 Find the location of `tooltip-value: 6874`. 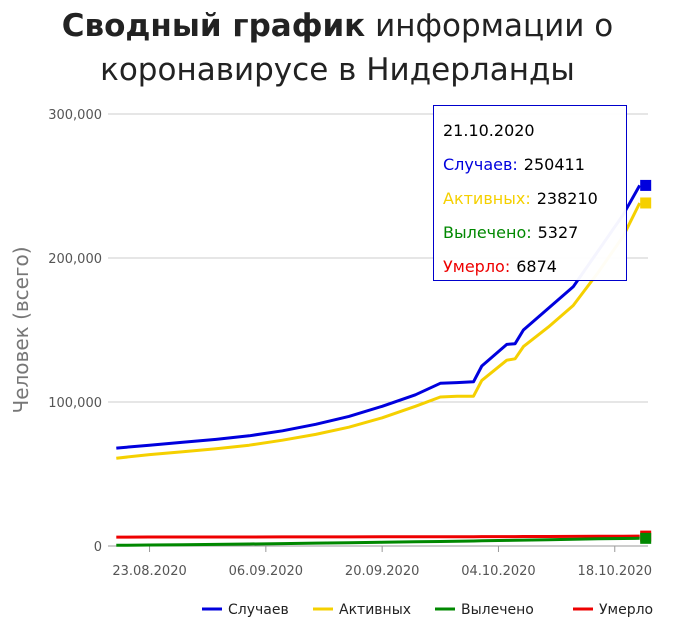

tooltip-value: 6874 is located at coordinates (536, 266).